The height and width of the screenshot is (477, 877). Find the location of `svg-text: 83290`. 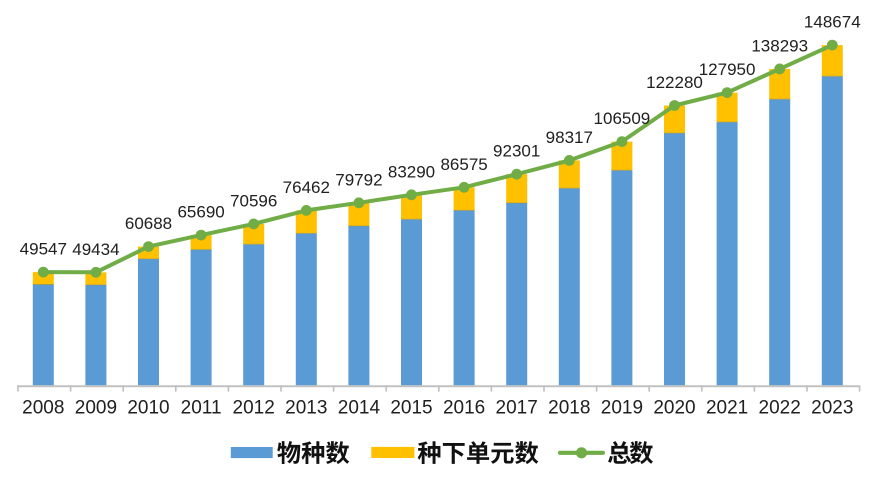

svg-text: 83290 is located at coordinates (411, 171).